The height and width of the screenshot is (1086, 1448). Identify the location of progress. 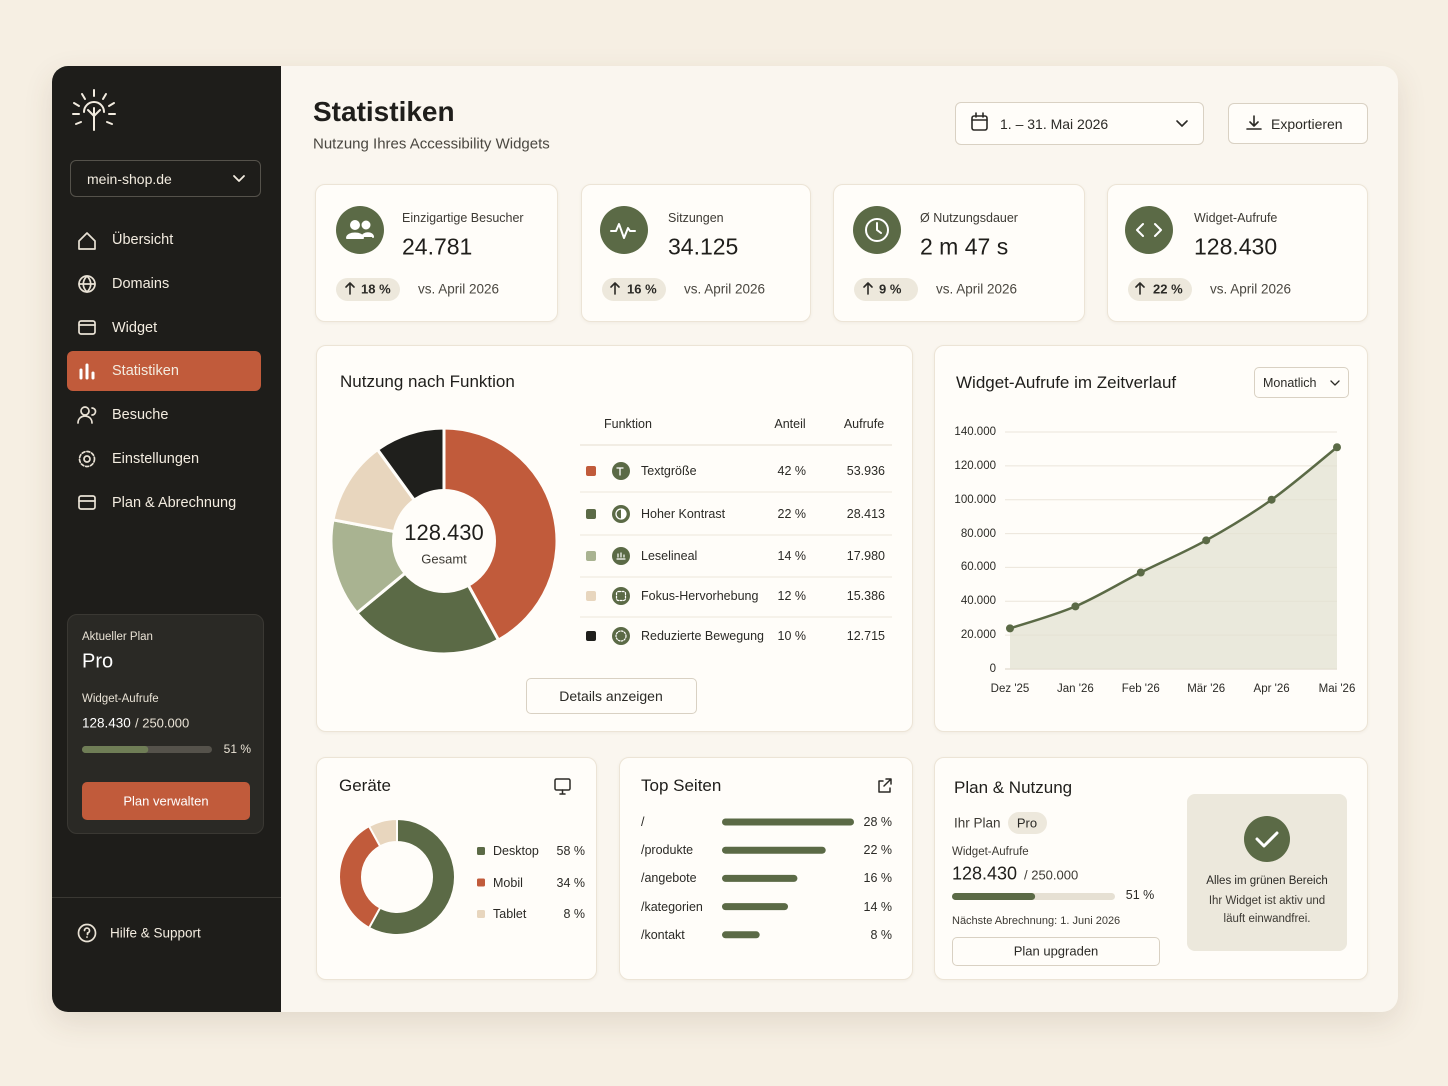
(994, 896).